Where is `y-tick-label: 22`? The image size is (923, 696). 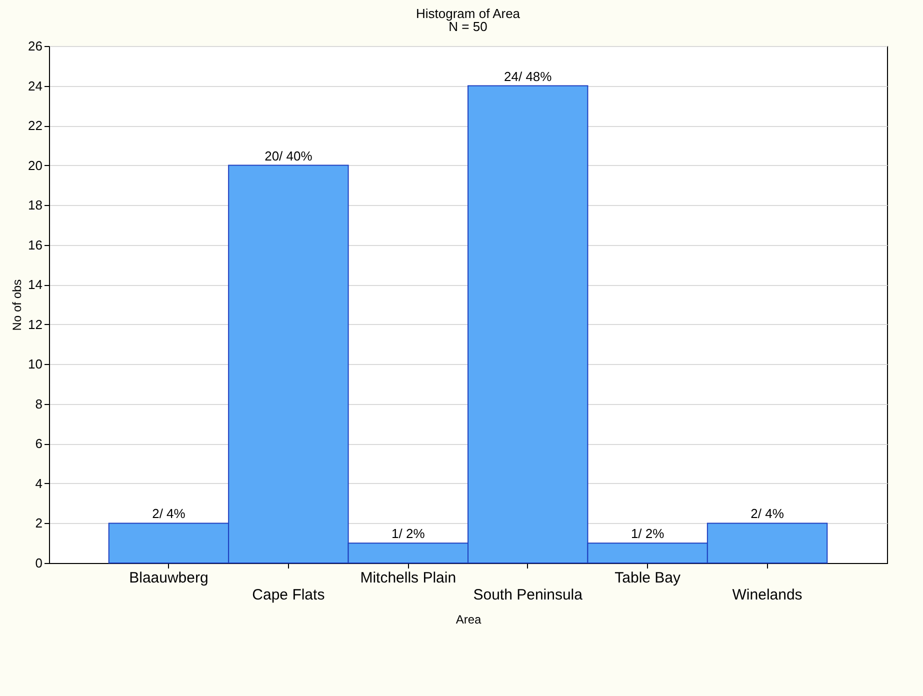 y-tick-label: 22 is located at coordinates (35, 126).